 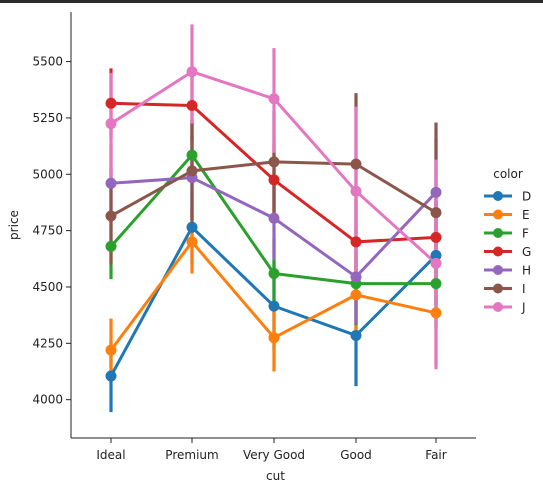 What do you see at coordinates (47, 118) in the screenshot?
I see `y-tick-label: 5250` at bounding box center [47, 118].